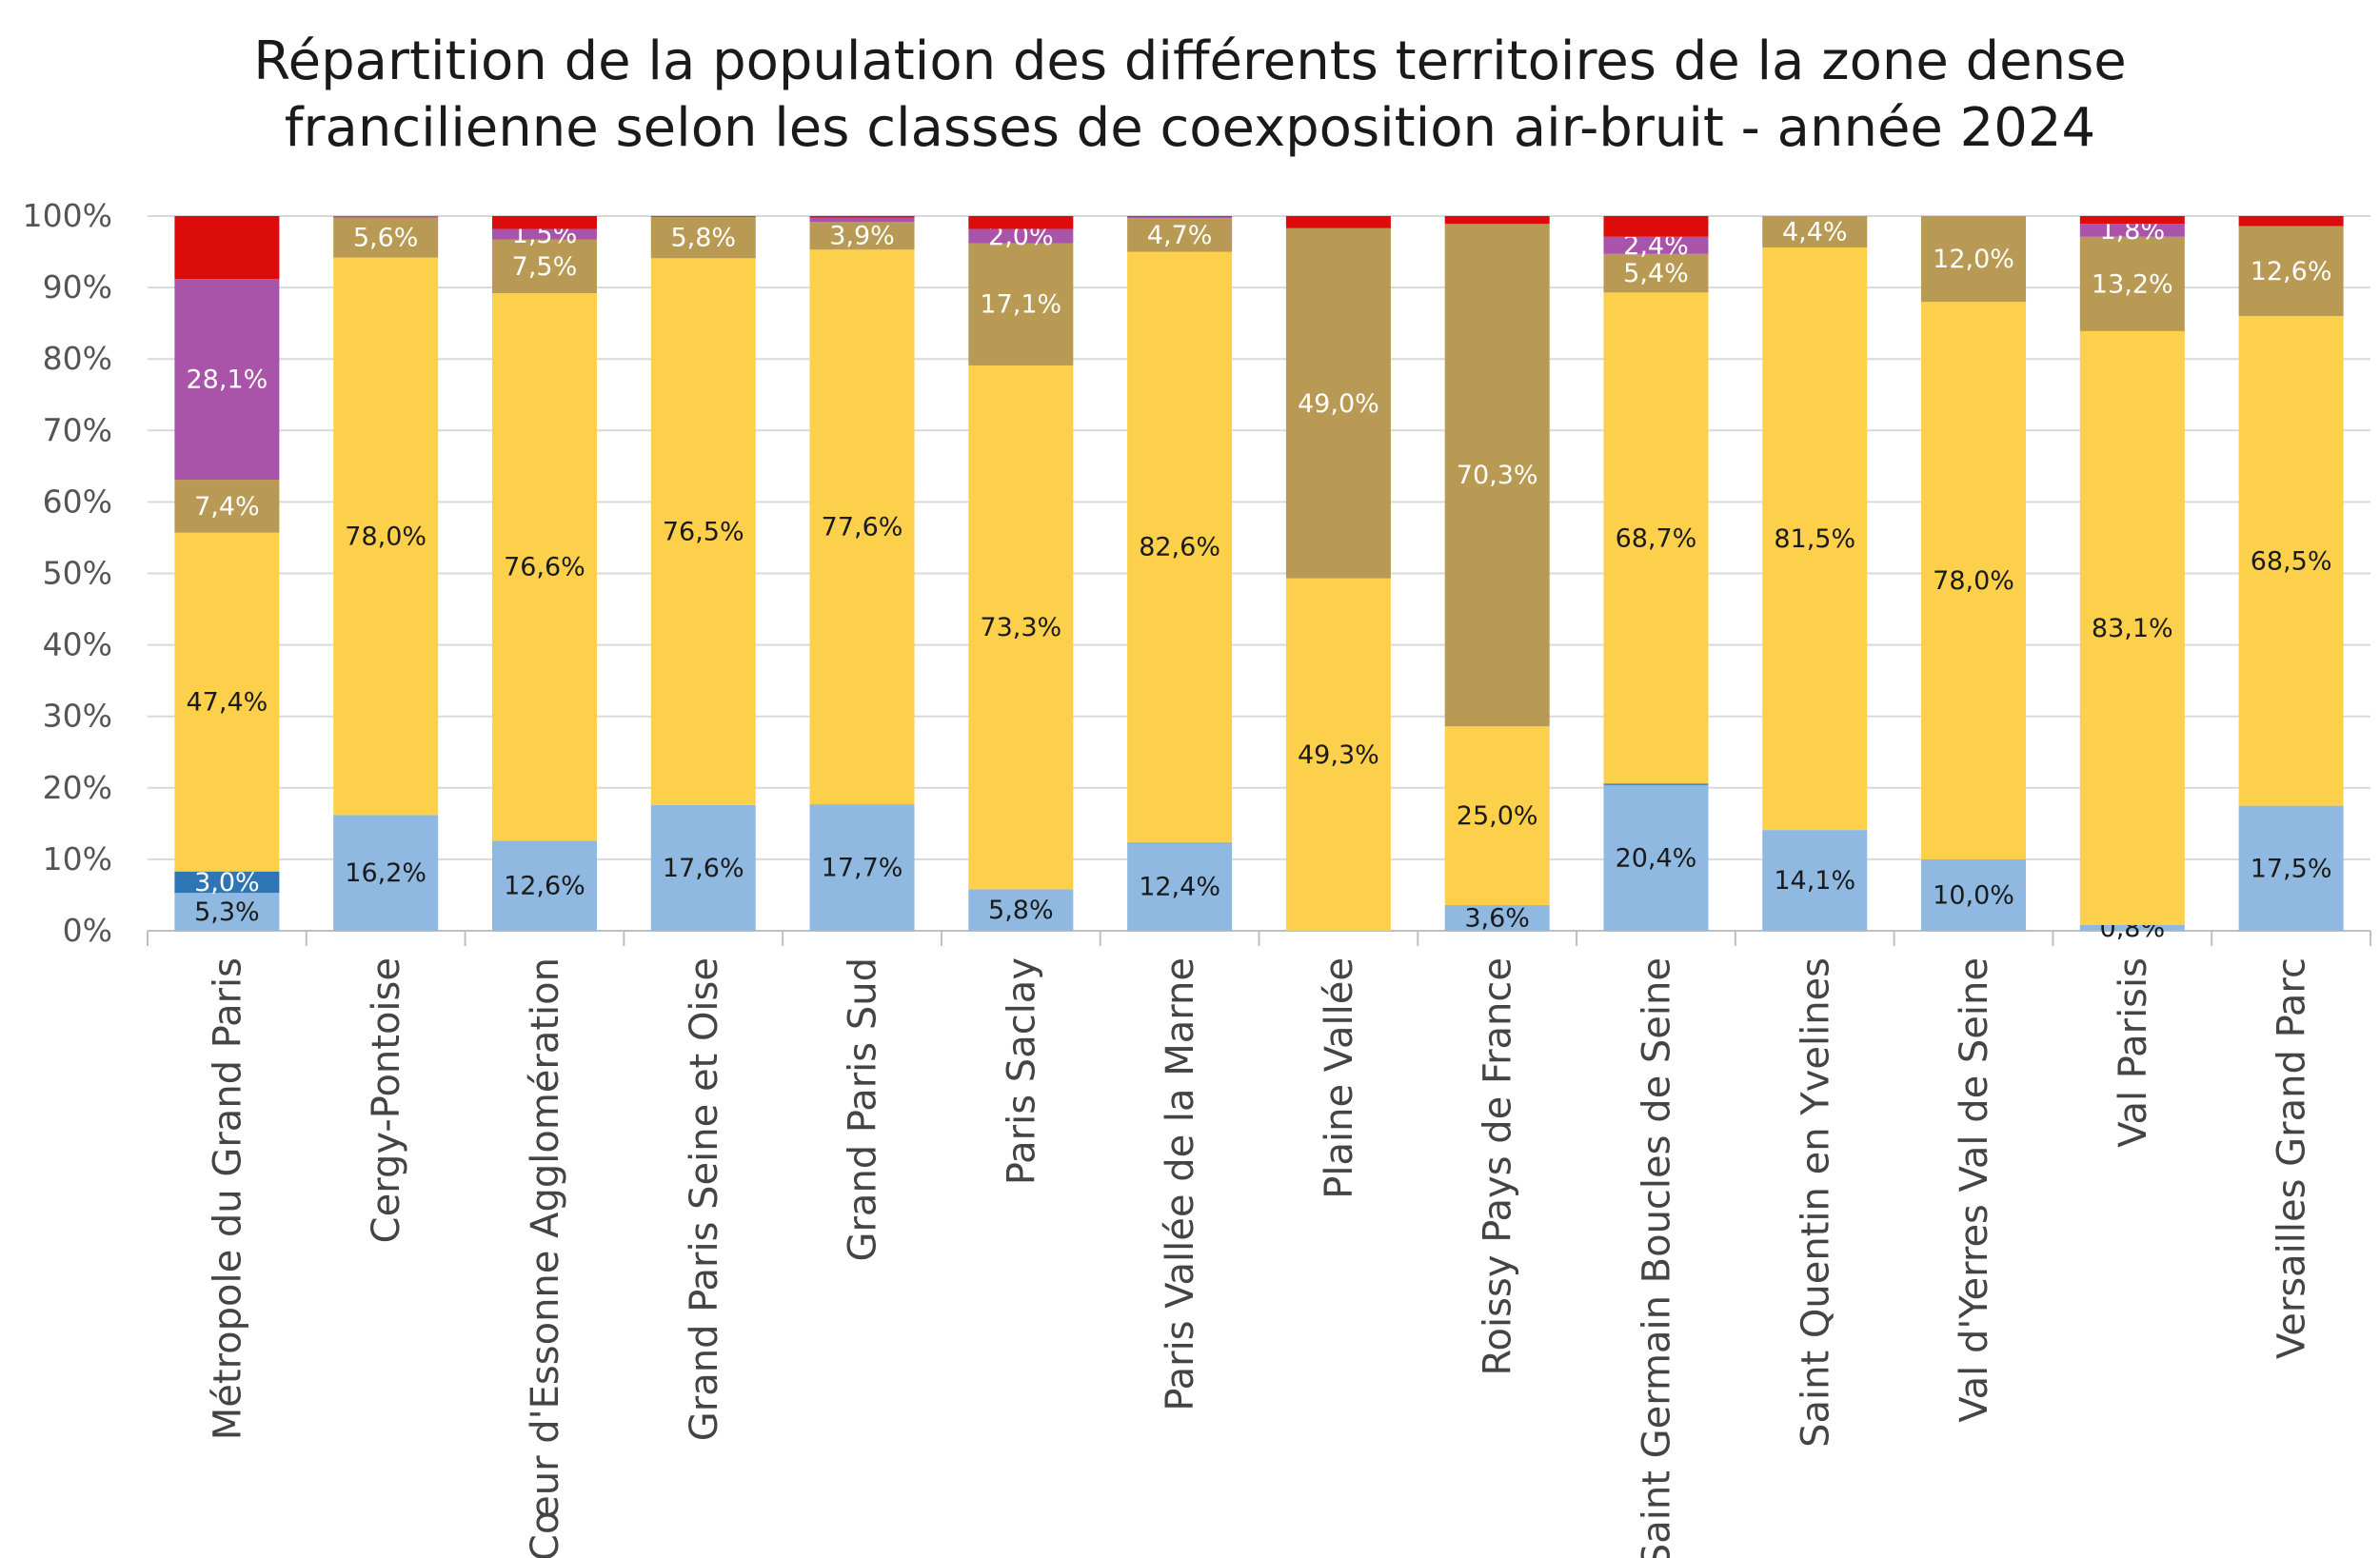  I want to click on data-label: 49,0%, so click(1338, 404).